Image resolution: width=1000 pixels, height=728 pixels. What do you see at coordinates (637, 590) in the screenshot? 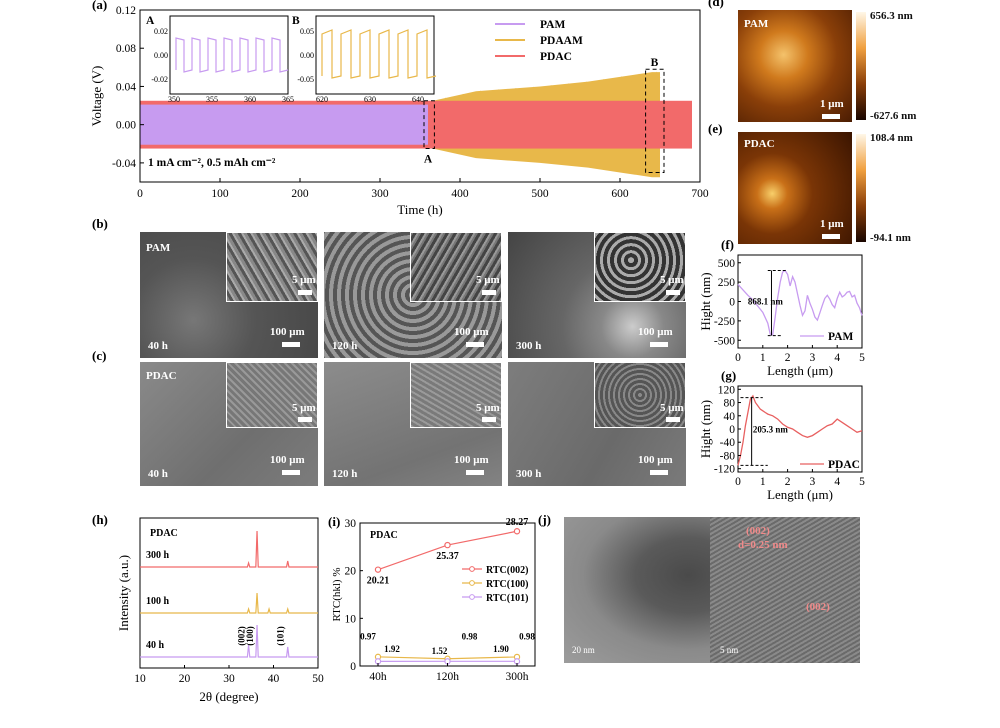
I see `tem-image-overview: 20 nm` at bounding box center [637, 590].